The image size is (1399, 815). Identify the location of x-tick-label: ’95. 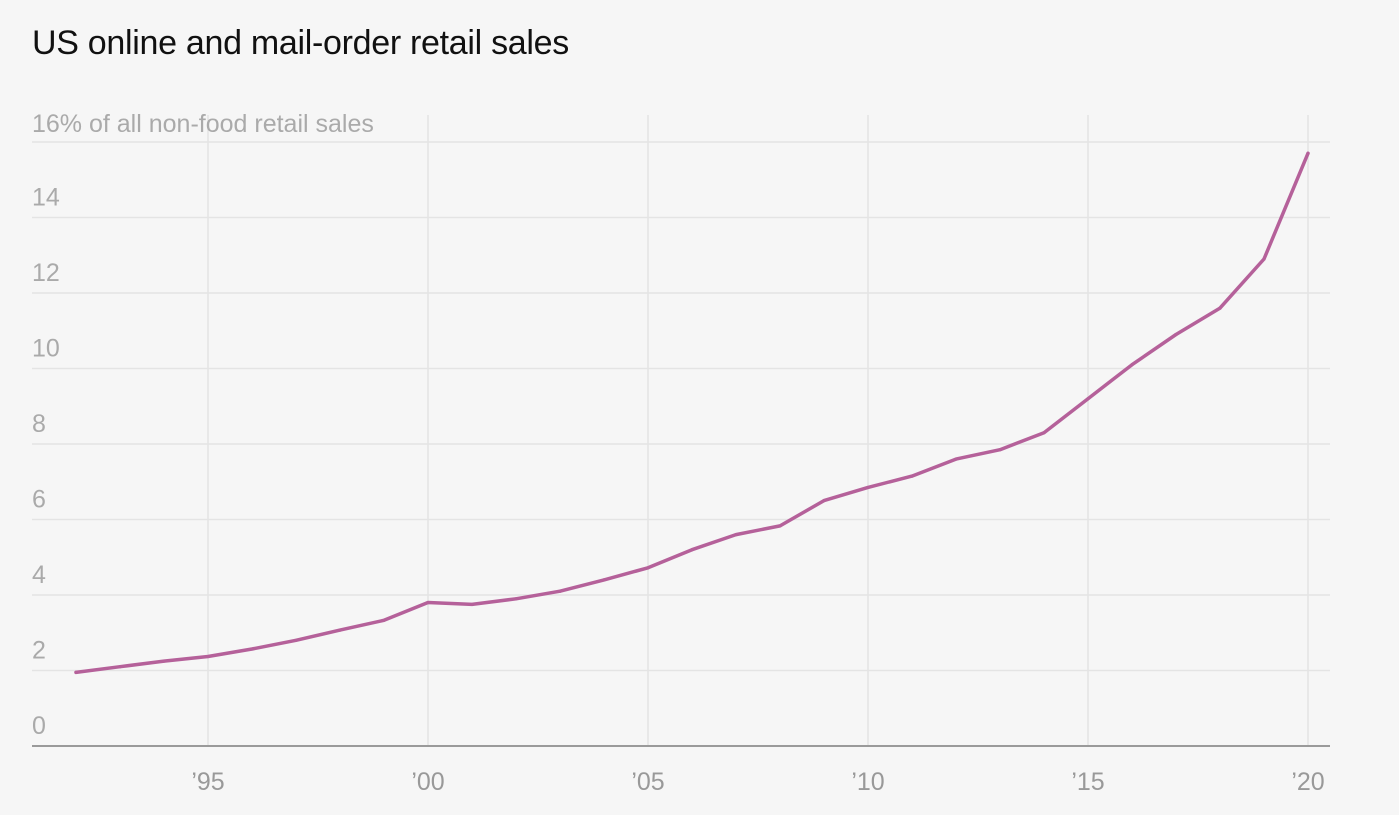
(207, 782).